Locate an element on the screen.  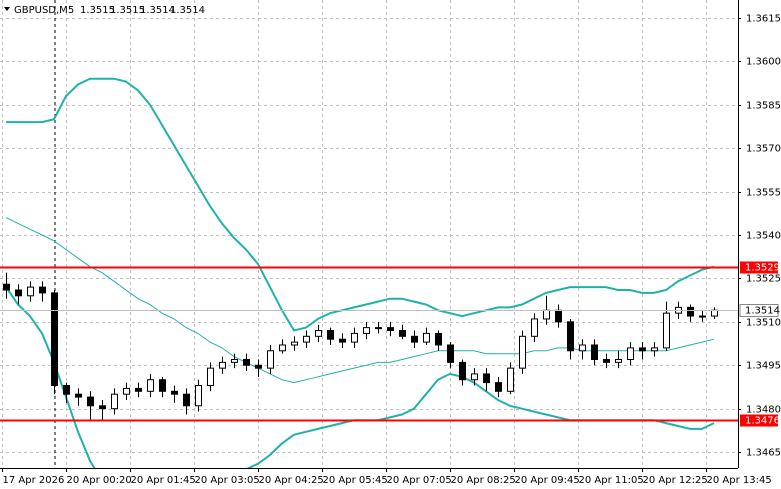
y-tick-label: 1.3495 is located at coordinates (763, 366).